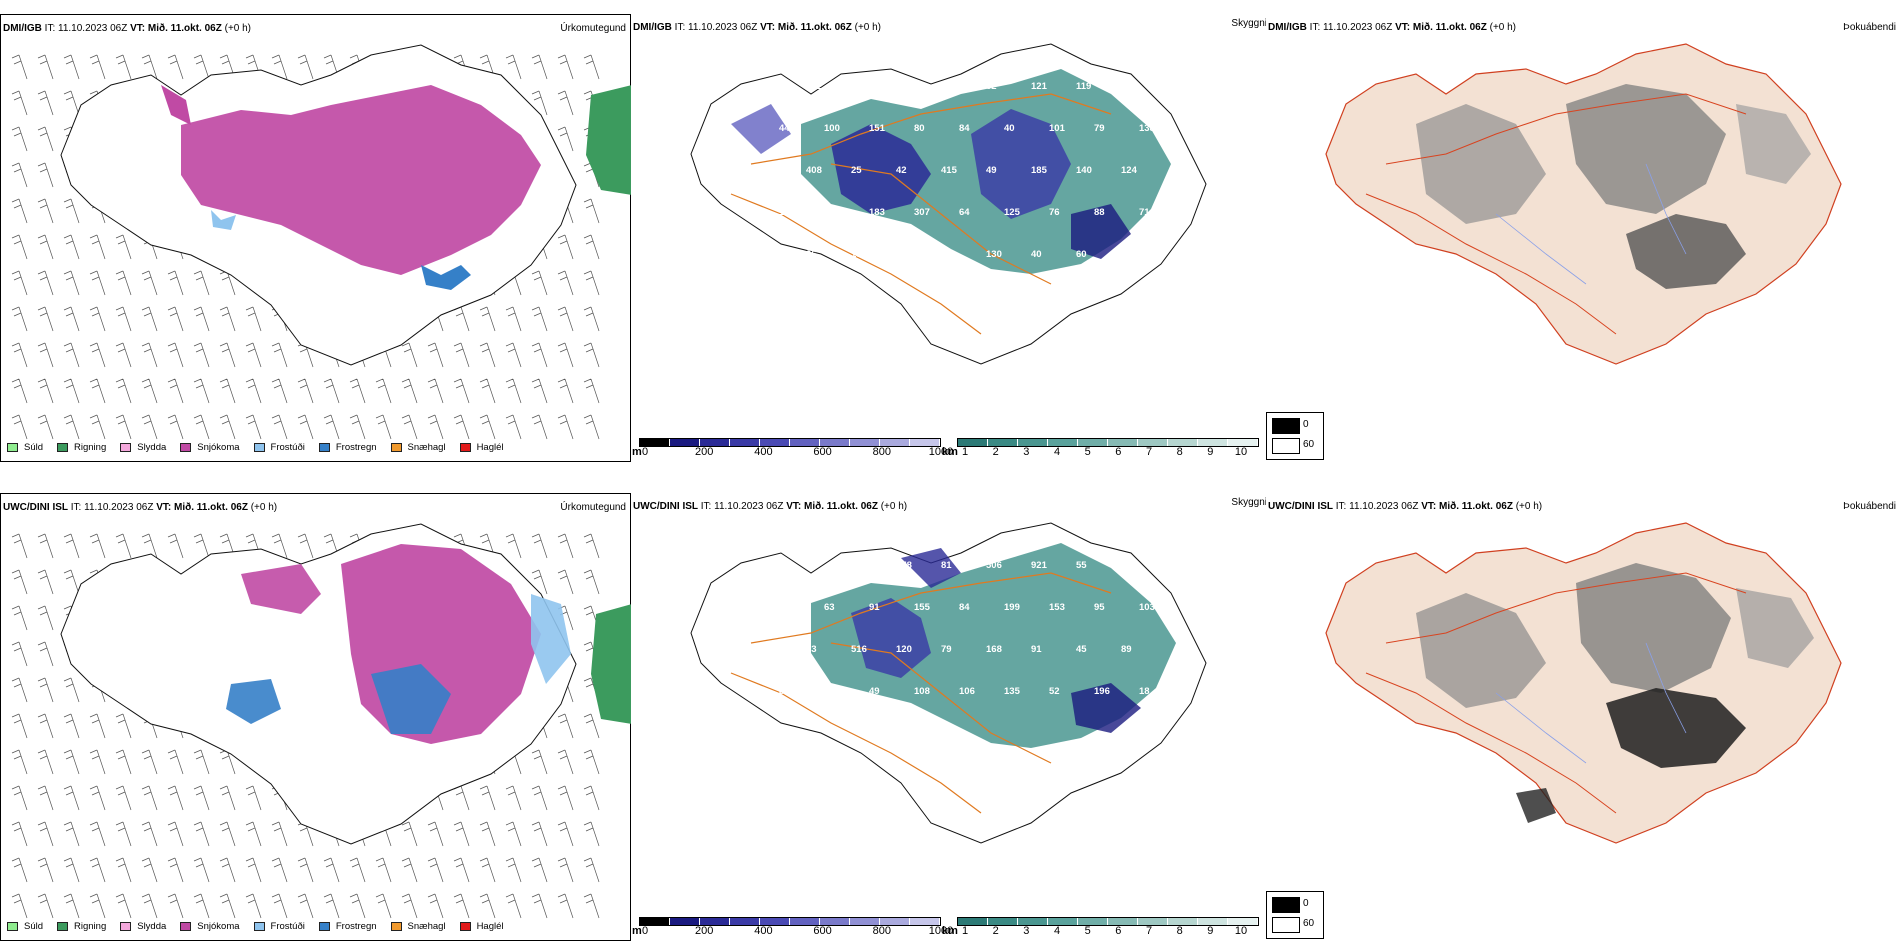 Image resolution: width=1900 pixels, height=950 pixels. I want to click on it-label: IT:, so click(1315, 27).